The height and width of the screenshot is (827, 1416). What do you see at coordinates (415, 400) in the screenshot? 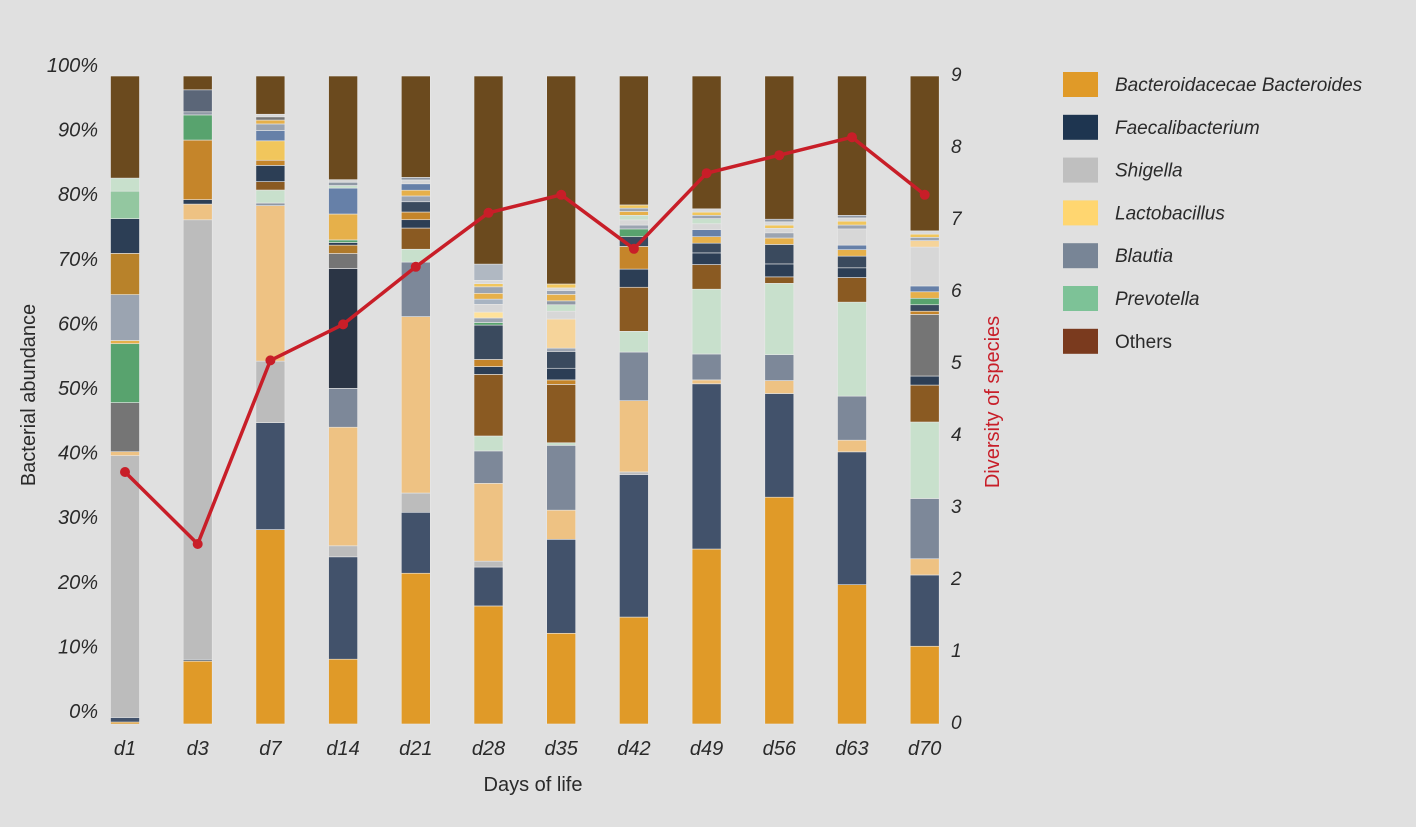
I see `bar-stack-d21` at bounding box center [415, 400].